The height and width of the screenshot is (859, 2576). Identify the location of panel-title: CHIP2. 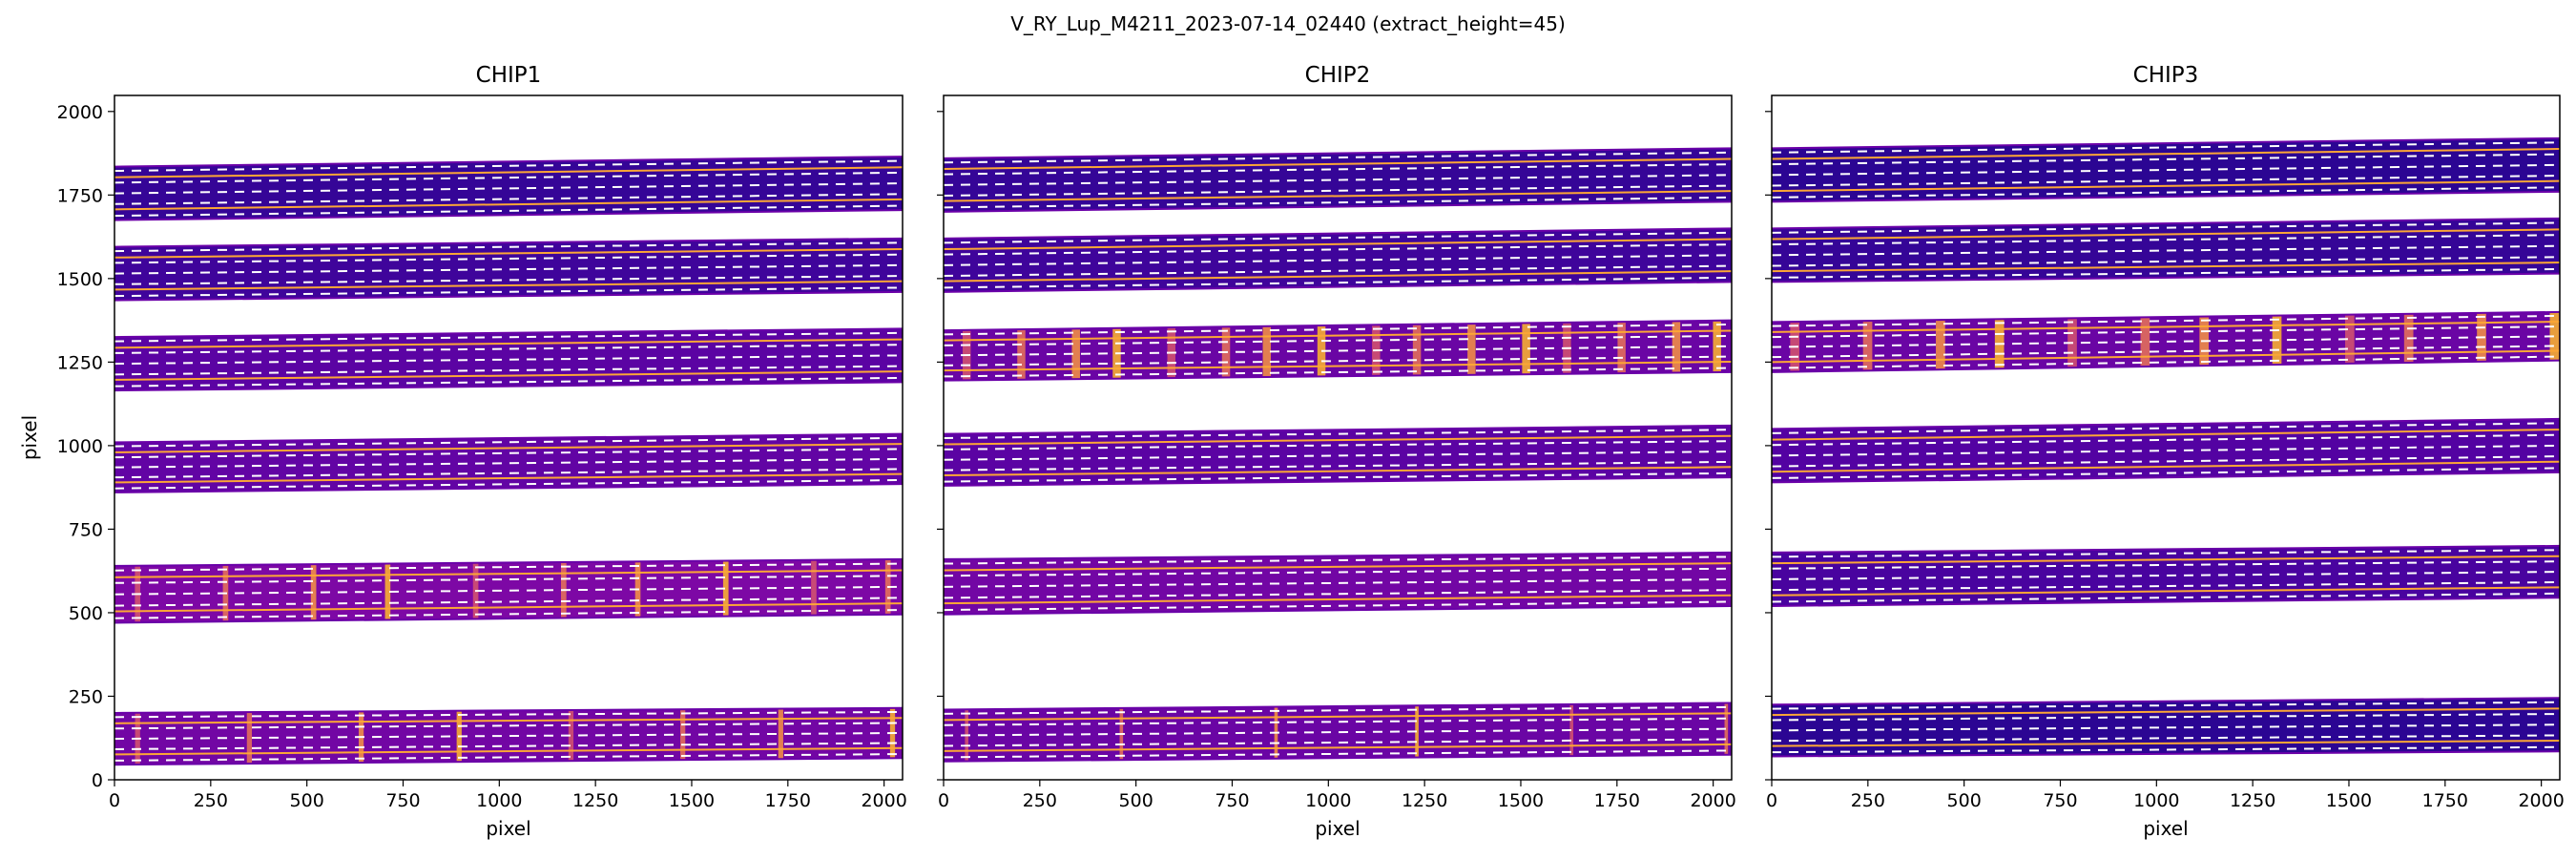
(1338, 75).